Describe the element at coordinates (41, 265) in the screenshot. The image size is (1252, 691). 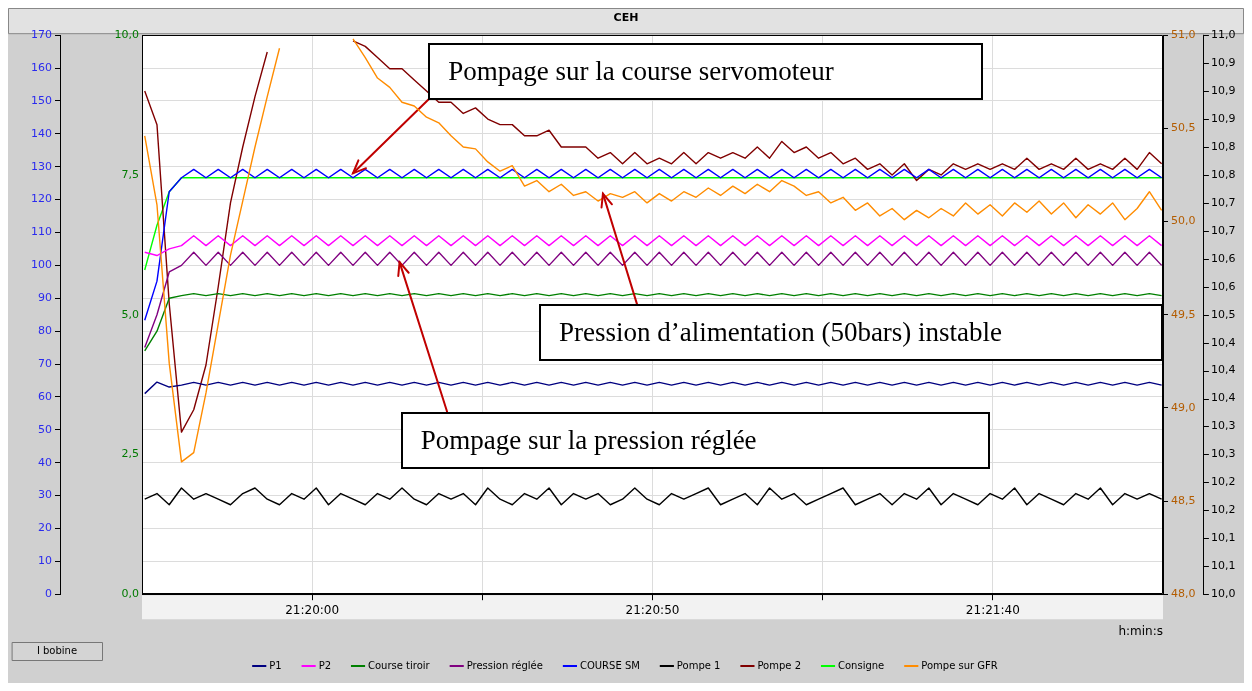
I see `y-tick-label: 100` at that location.